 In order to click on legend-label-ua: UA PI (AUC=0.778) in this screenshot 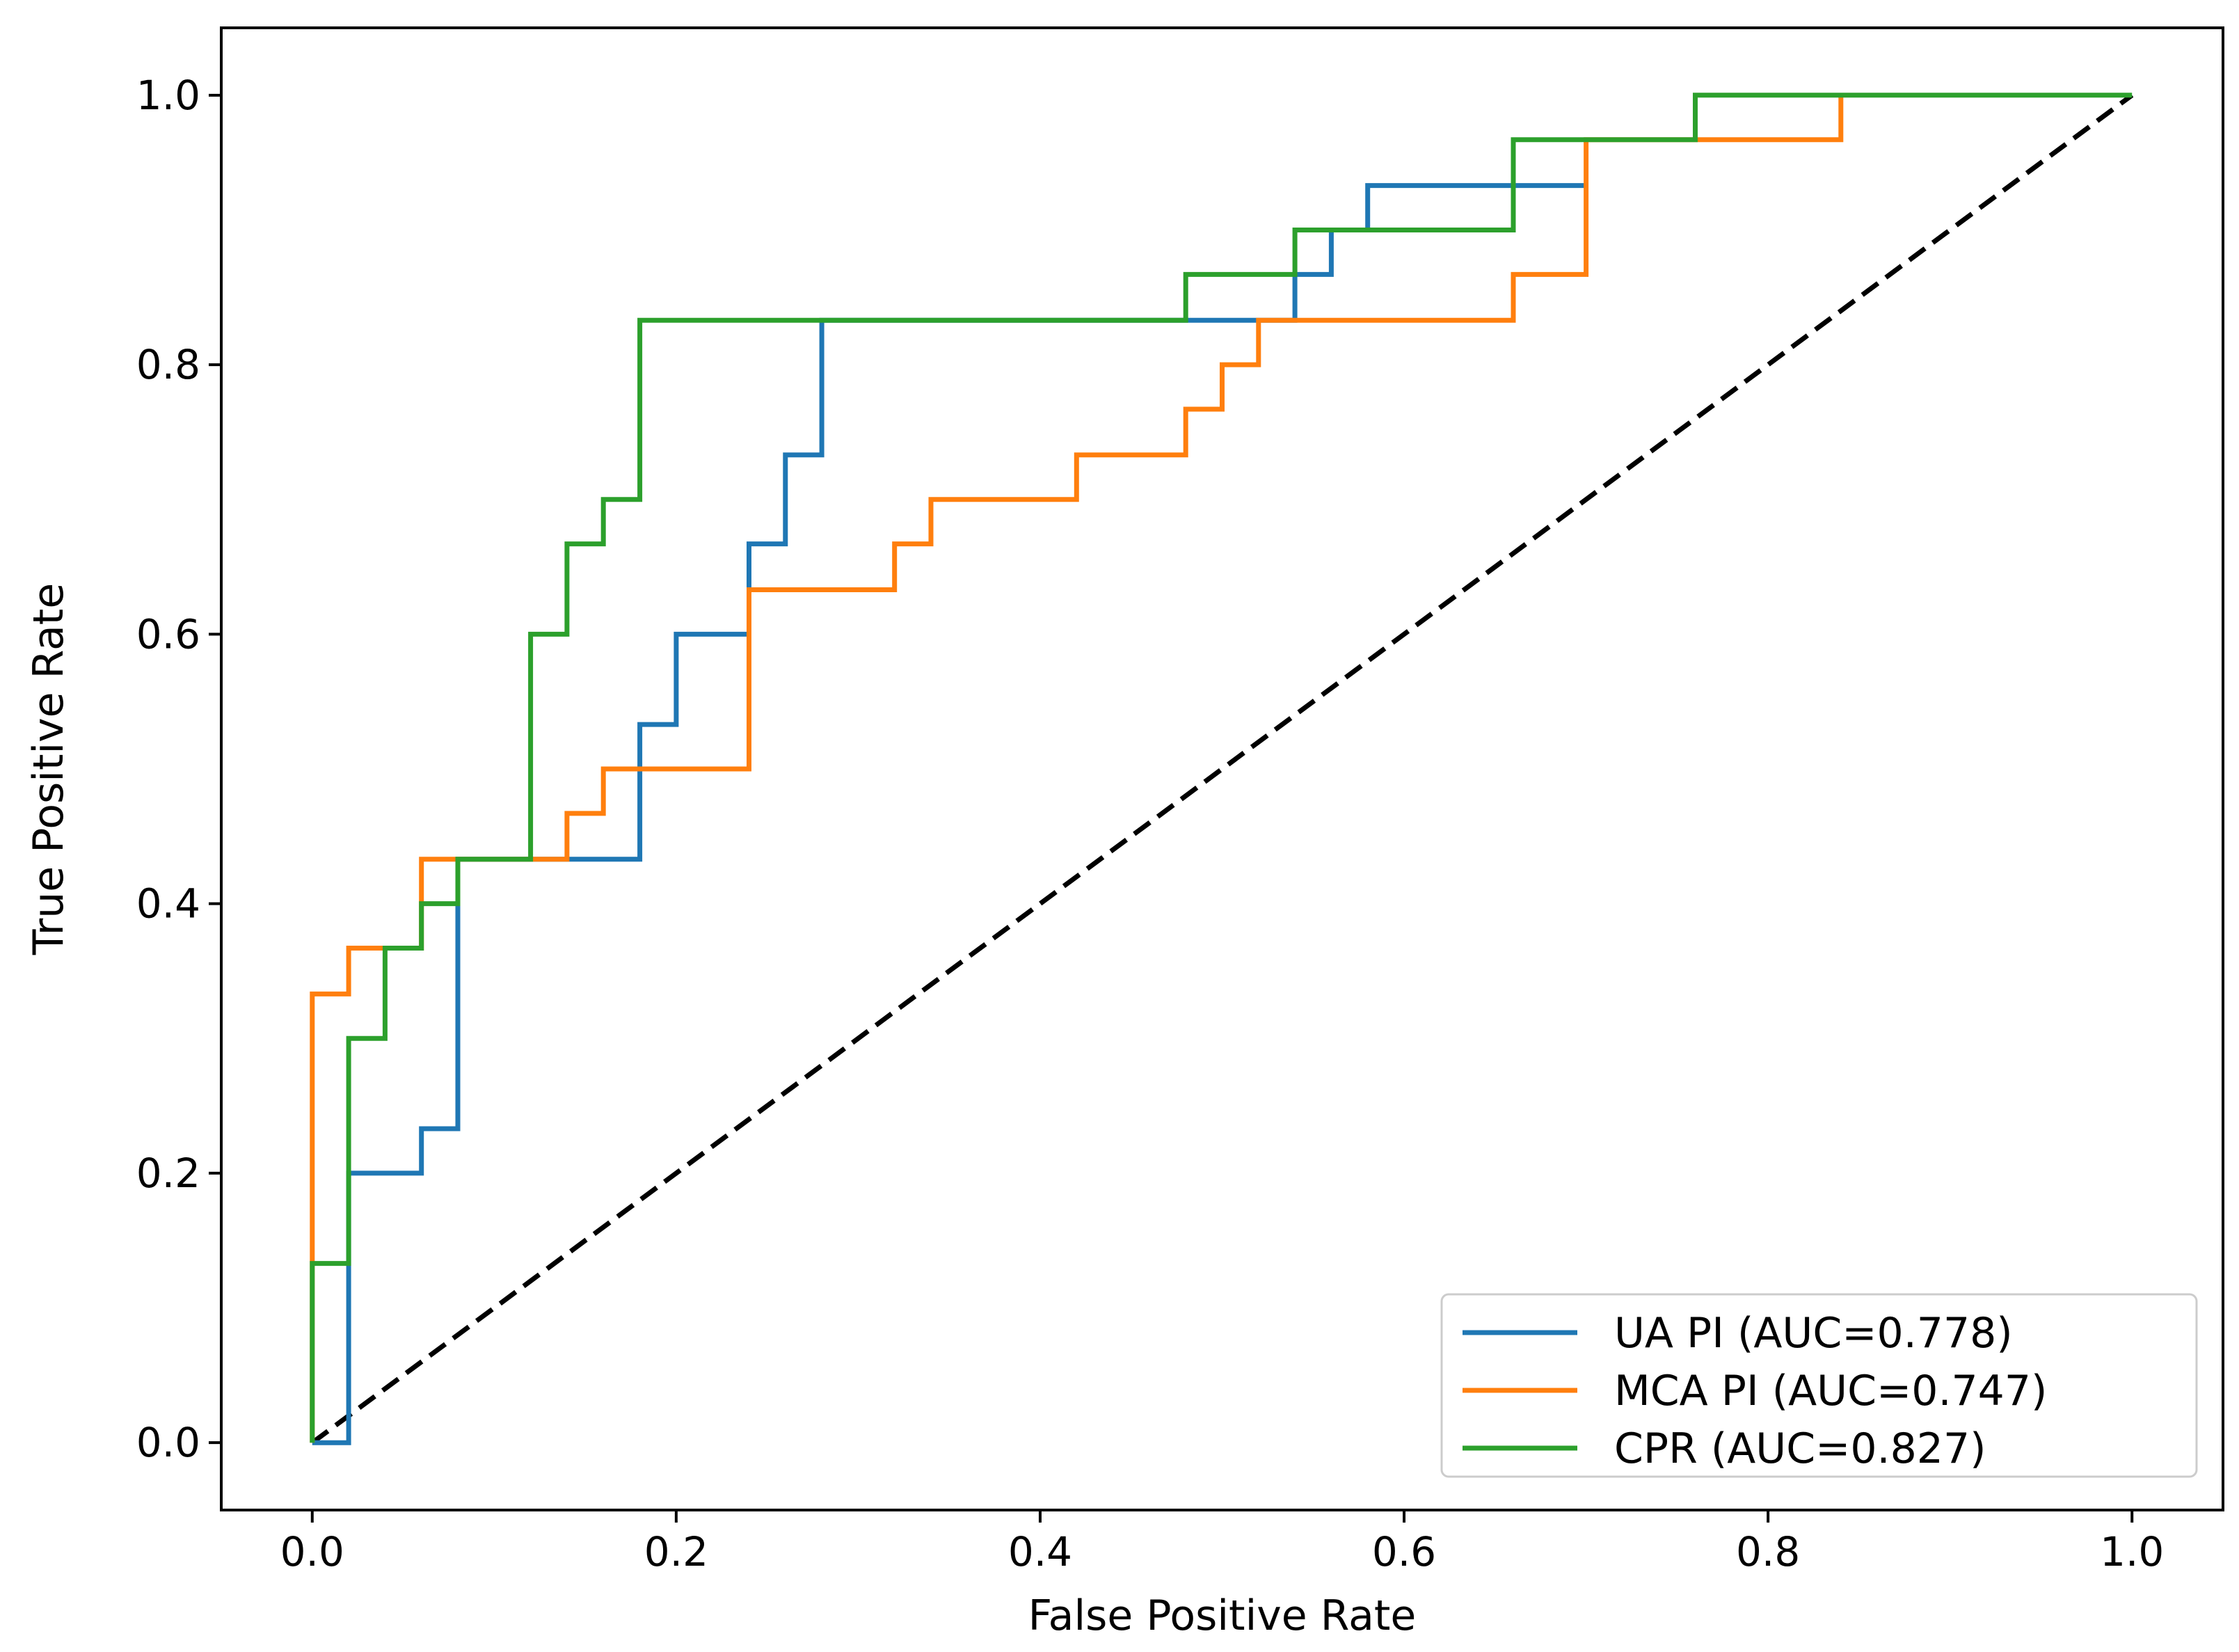, I will do `click(1814, 1333)`.